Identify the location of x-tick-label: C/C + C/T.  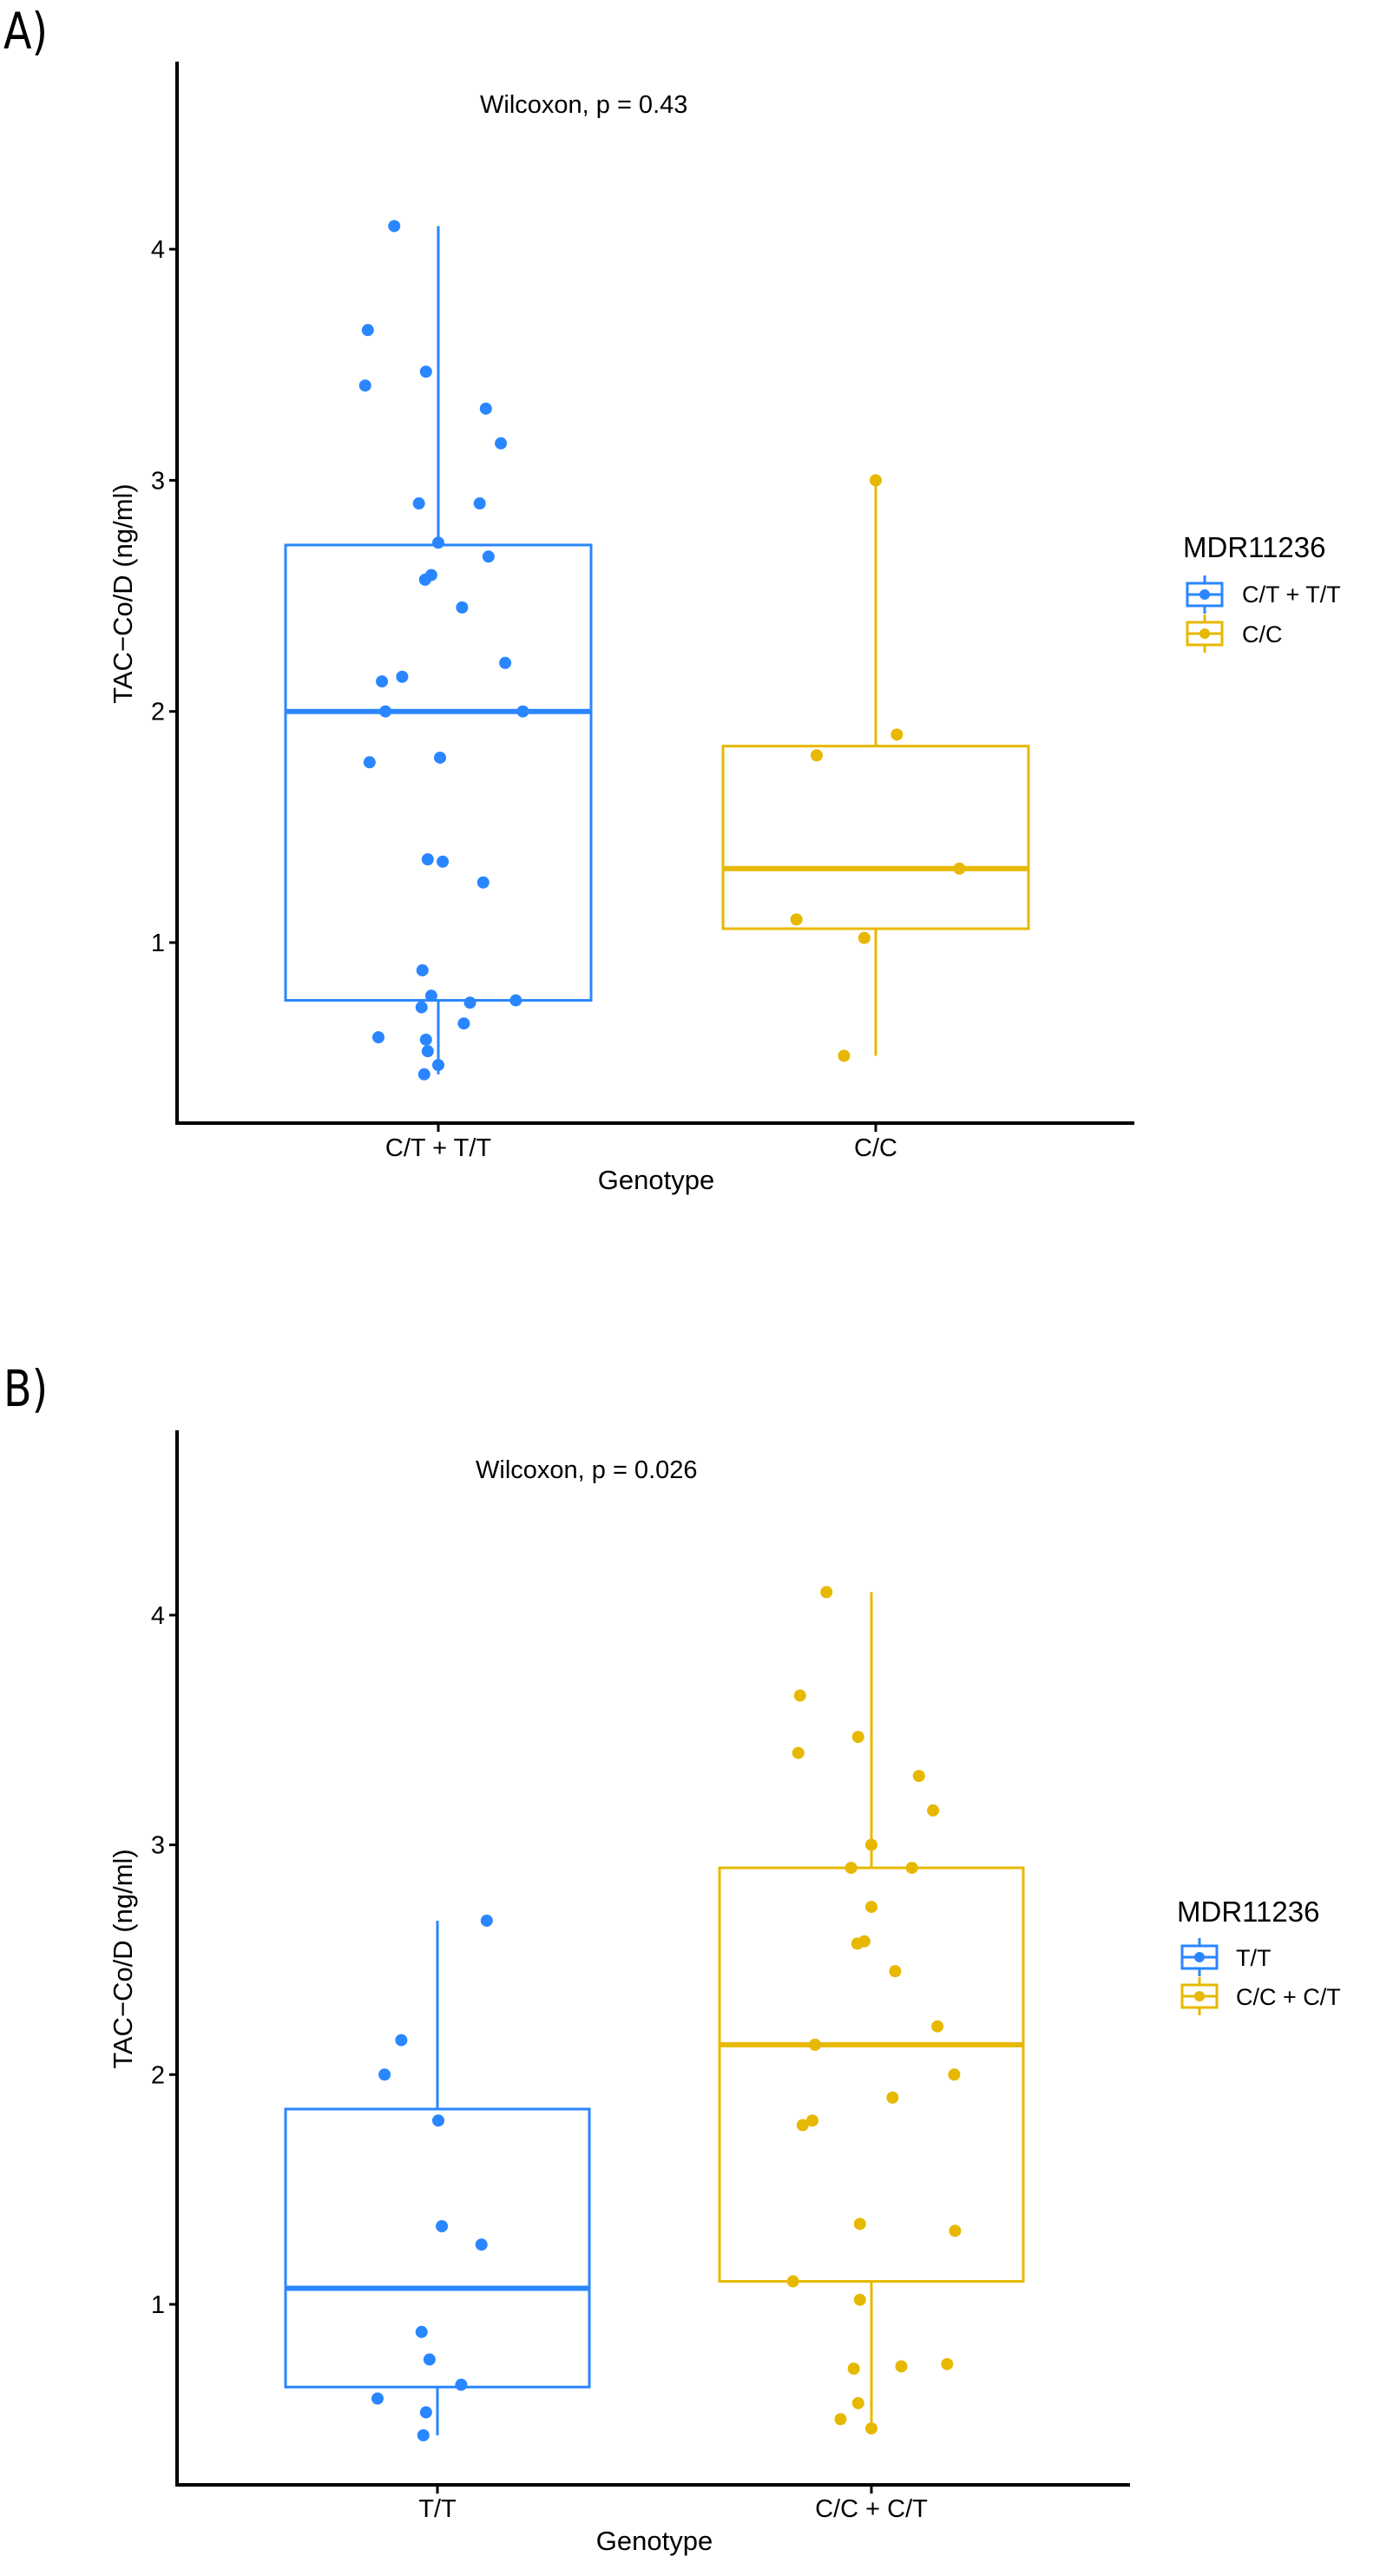
(872, 2509).